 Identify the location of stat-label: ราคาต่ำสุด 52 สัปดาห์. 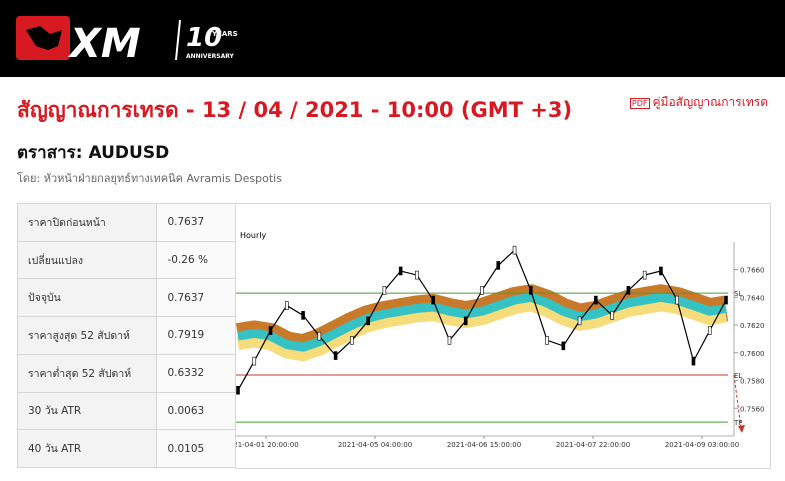
(87, 373).